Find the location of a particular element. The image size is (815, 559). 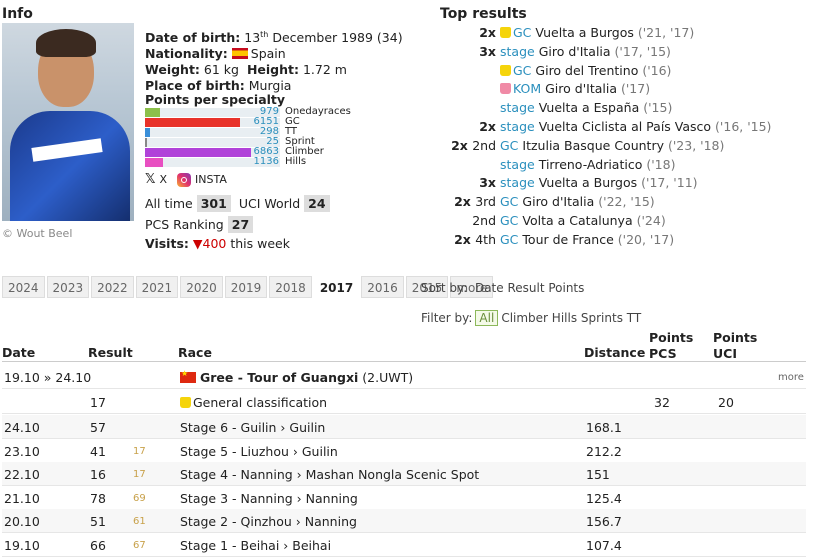

top-result-item: 2x 4th GC Tour de France ('20, '17) is located at coordinates (625, 239).